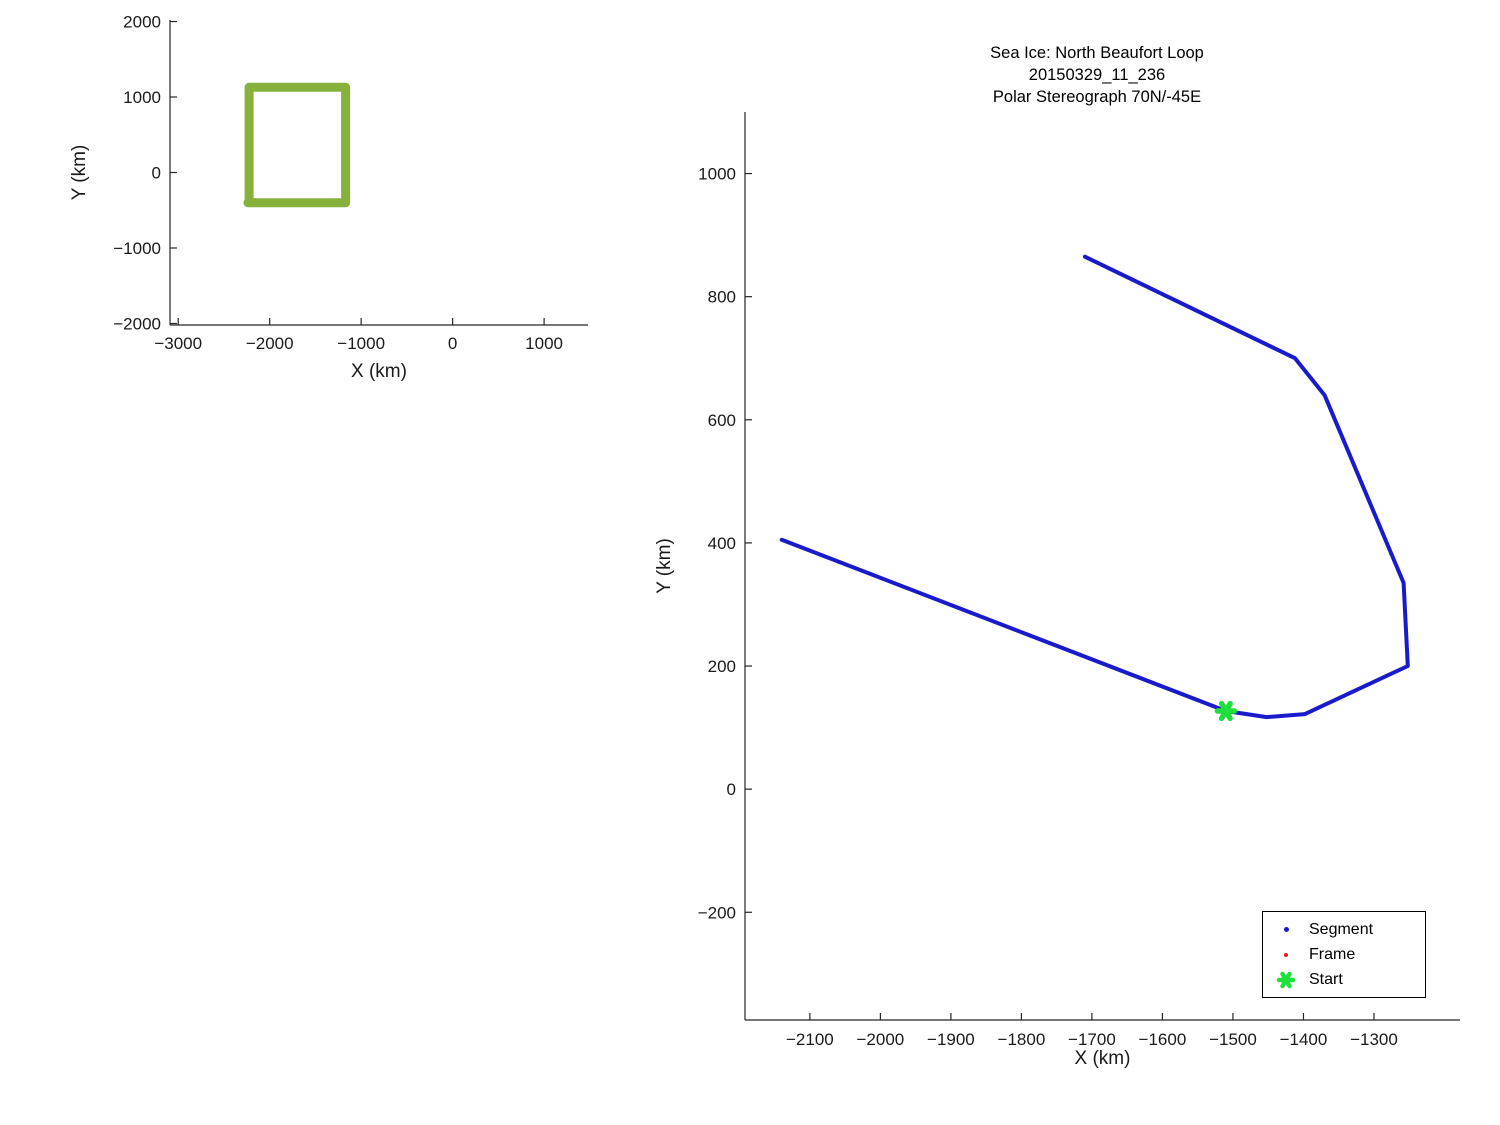  What do you see at coordinates (137, 323) in the screenshot?
I see `y-tick-label: −2000` at bounding box center [137, 323].